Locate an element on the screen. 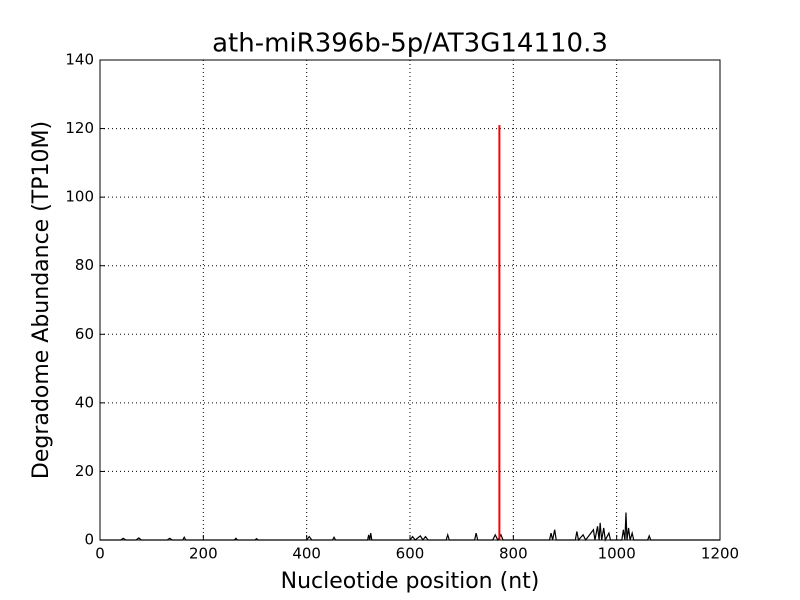 The height and width of the screenshot is (600, 800). y-tick-label: 0 is located at coordinates (89, 540).